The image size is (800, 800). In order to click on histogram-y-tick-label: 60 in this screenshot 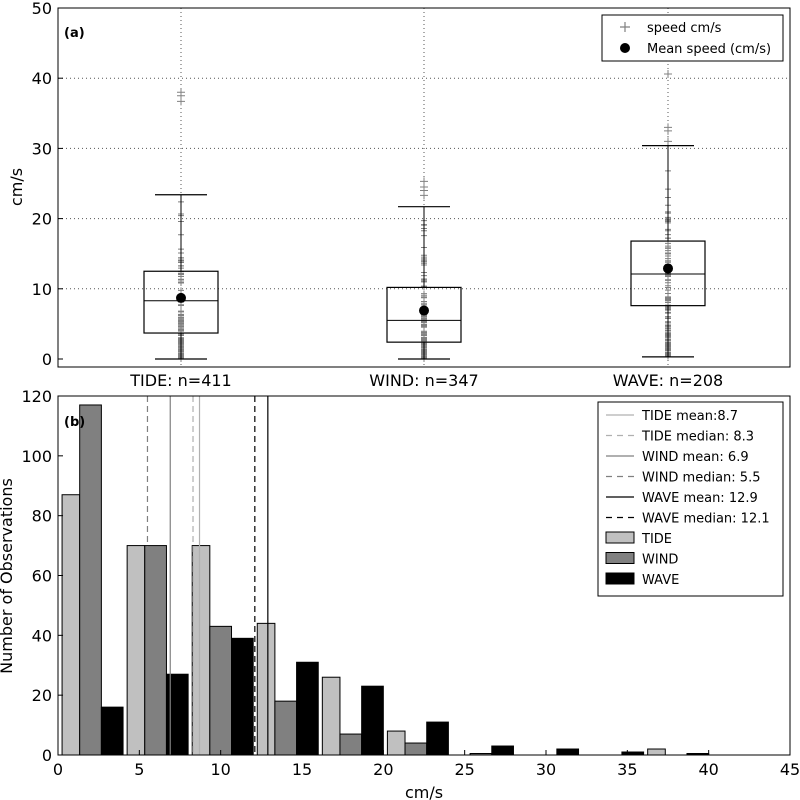, I will do `click(42, 576)`.